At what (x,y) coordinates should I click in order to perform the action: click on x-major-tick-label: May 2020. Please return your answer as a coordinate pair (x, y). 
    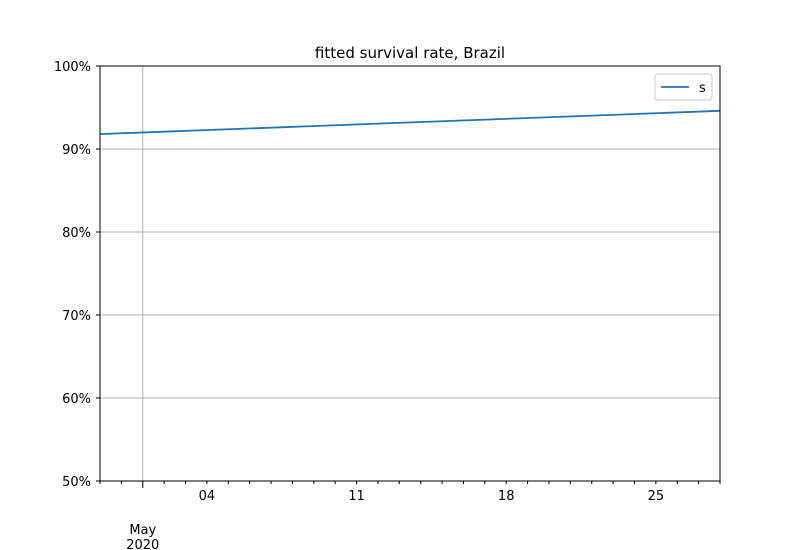
    Looking at the image, I should click on (142, 536).